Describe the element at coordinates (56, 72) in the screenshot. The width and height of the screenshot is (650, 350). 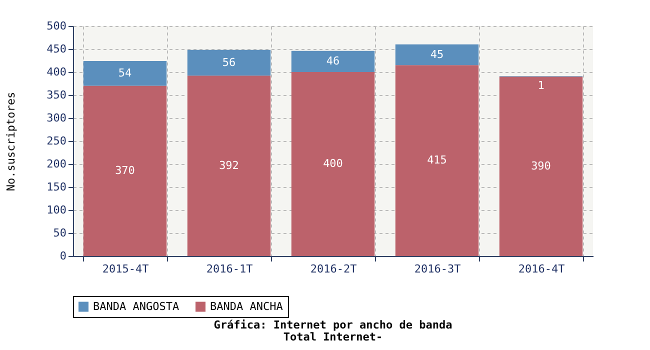
I see `y-tick-label: 400` at that location.